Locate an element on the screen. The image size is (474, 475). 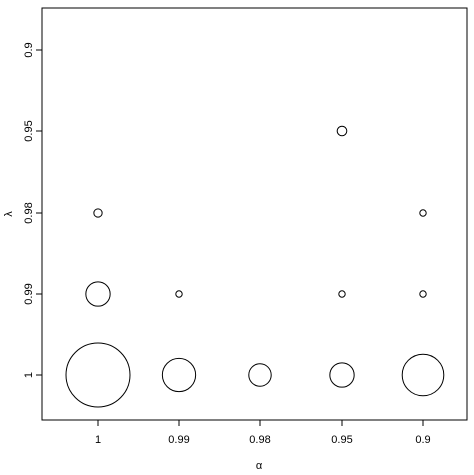
y-tick-label: 0.95 is located at coordinates (29, 130).